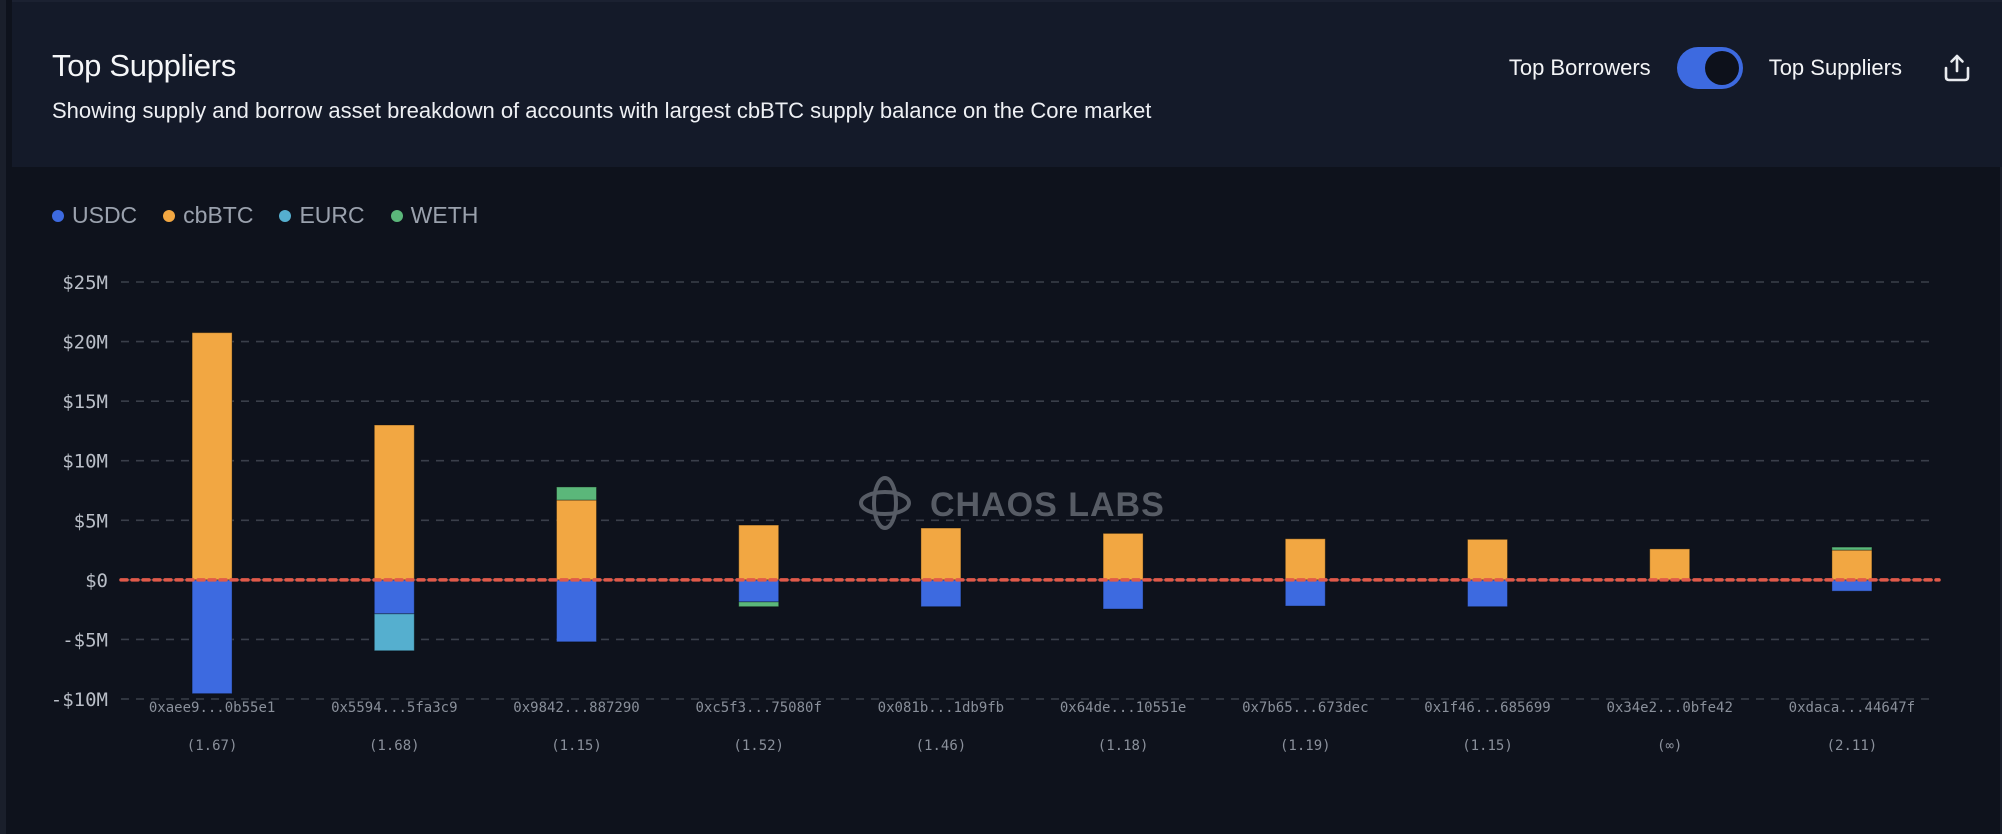 This screenshot has width=2002, height=834. I want to click on y-tick-label: $5M, so click(91, 521).